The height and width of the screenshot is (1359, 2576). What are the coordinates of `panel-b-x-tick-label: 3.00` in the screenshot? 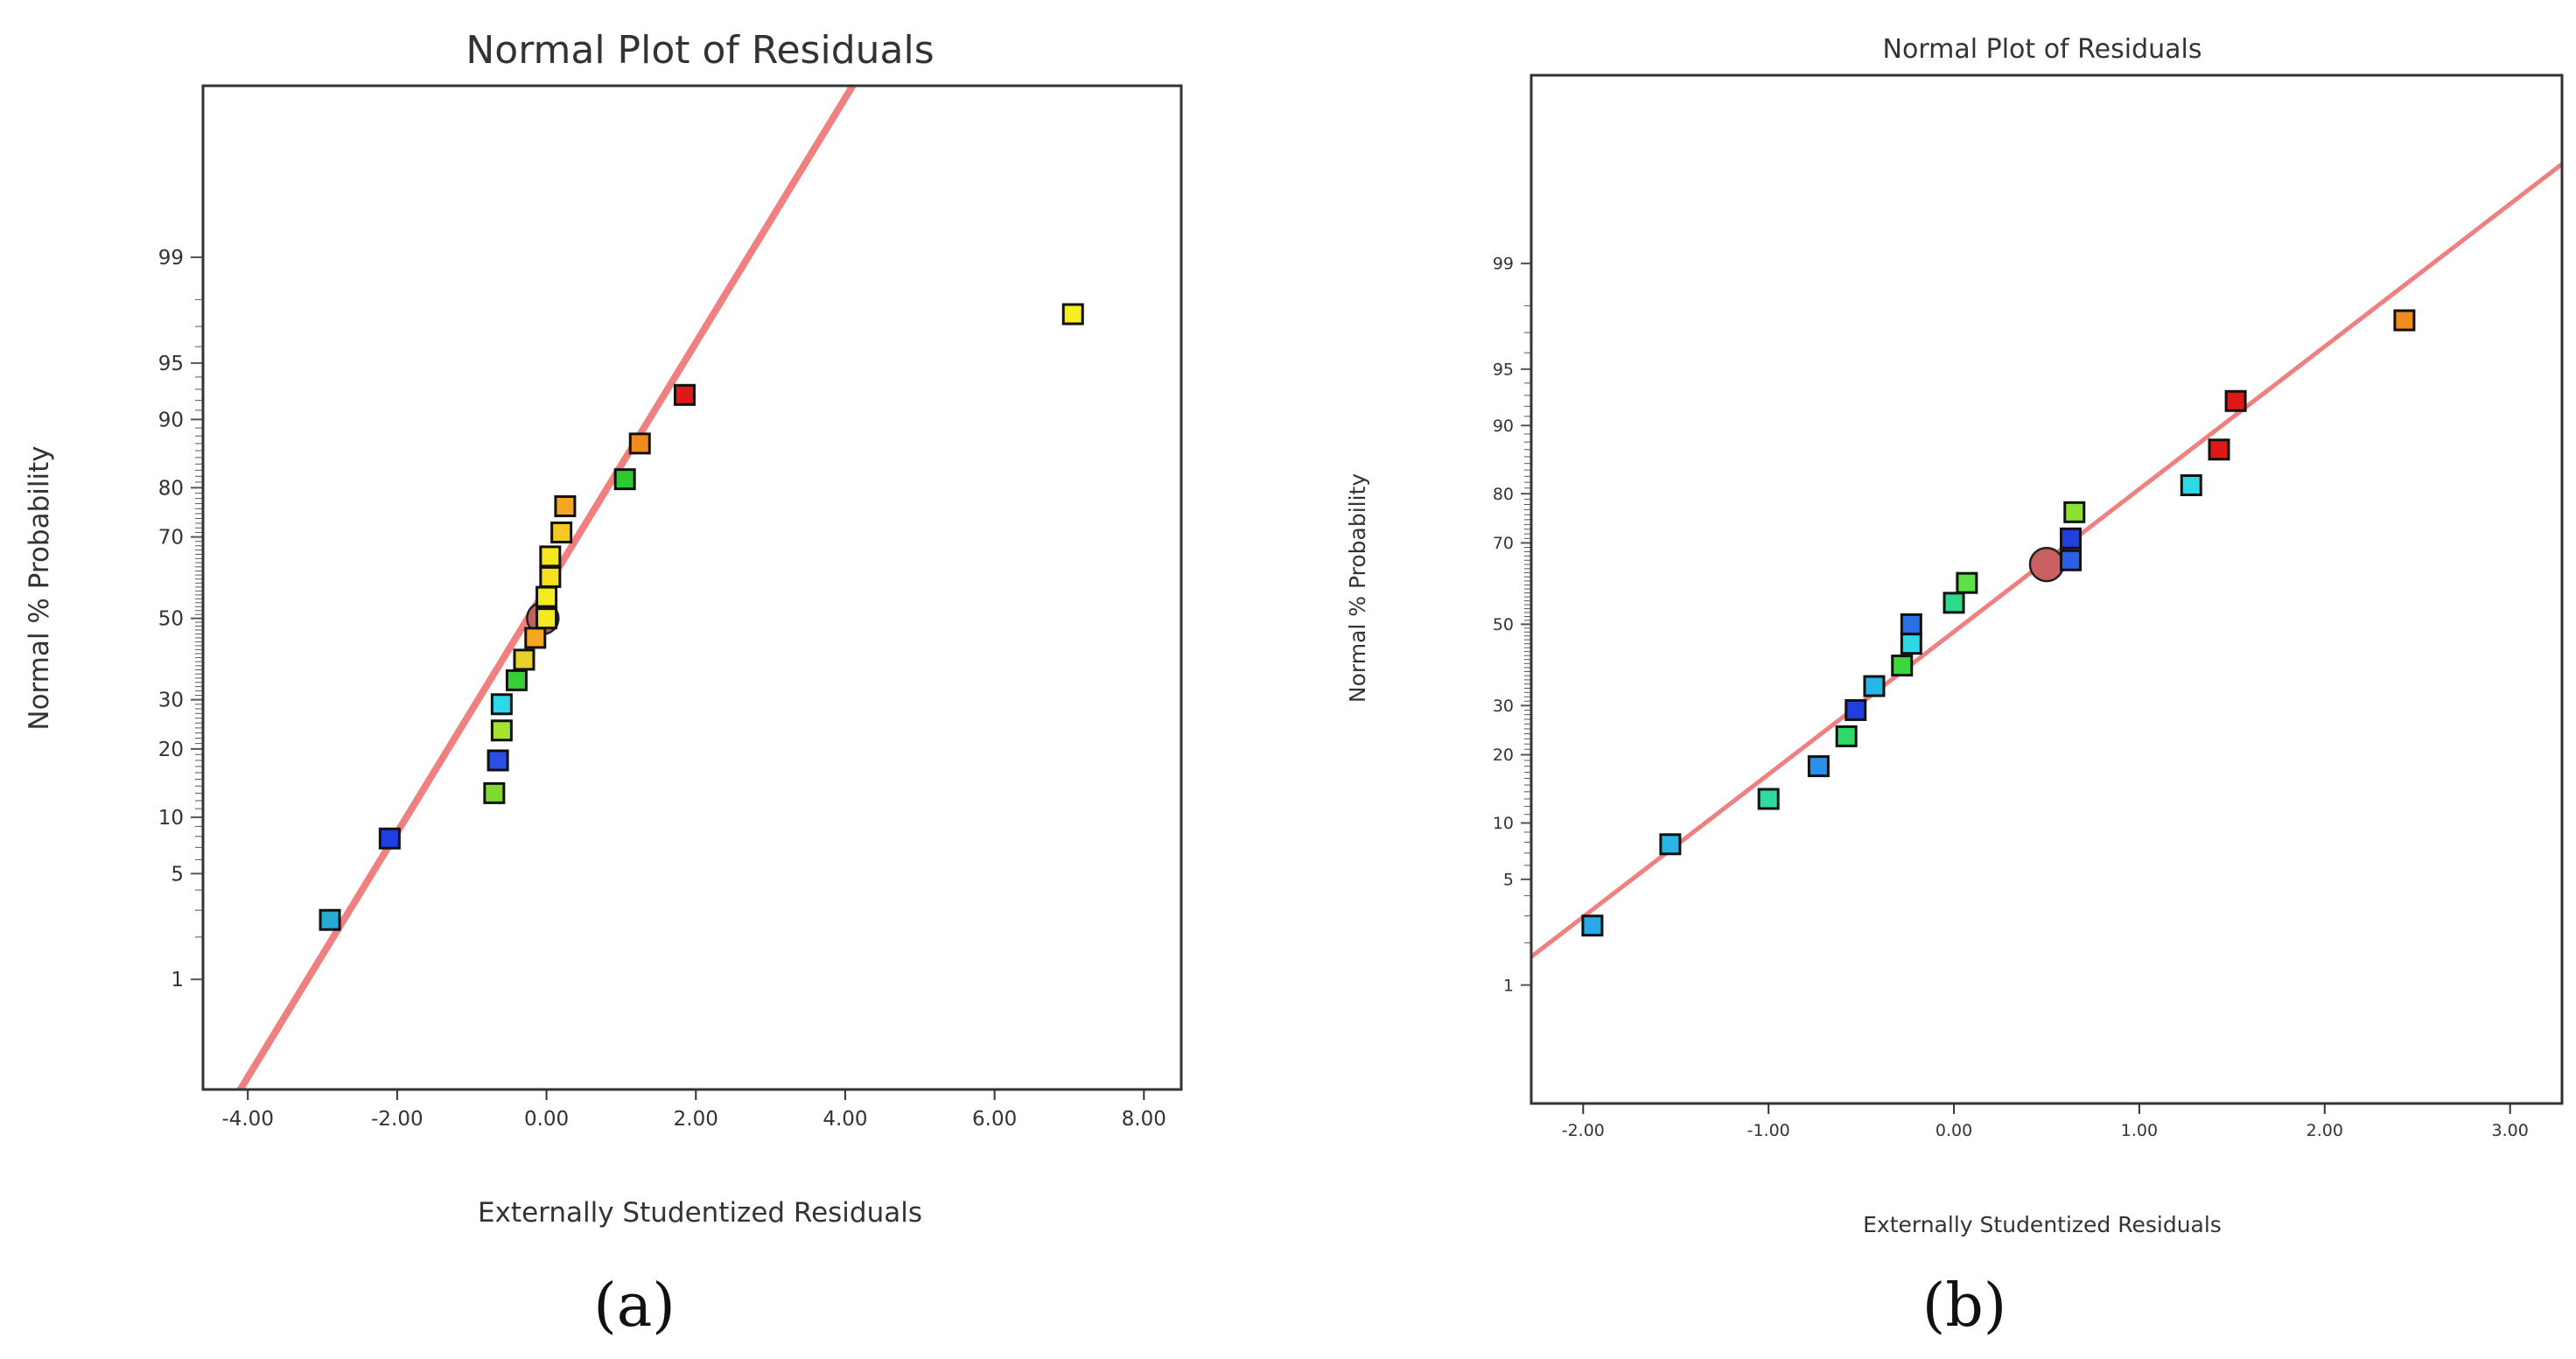 It's located at (2510, 1130).